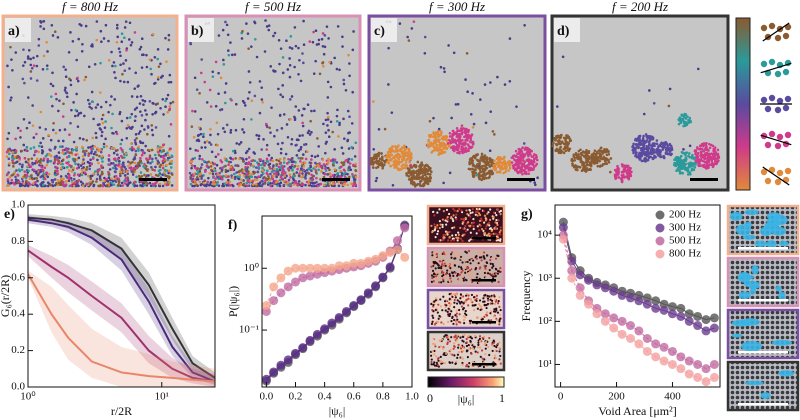 The width and height of the screenshot is (800, 420). Describe the element at coordinates (685, 228) in the screenshot. I see `legend-label: 300 Hz` at that location.